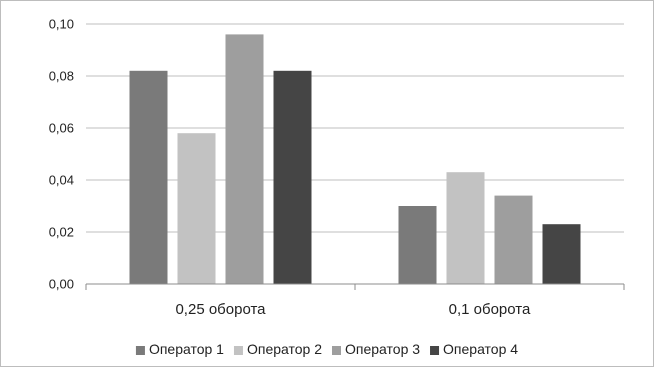  I want to click on x-category-label: 0,25 оборота, so click(220, 309).